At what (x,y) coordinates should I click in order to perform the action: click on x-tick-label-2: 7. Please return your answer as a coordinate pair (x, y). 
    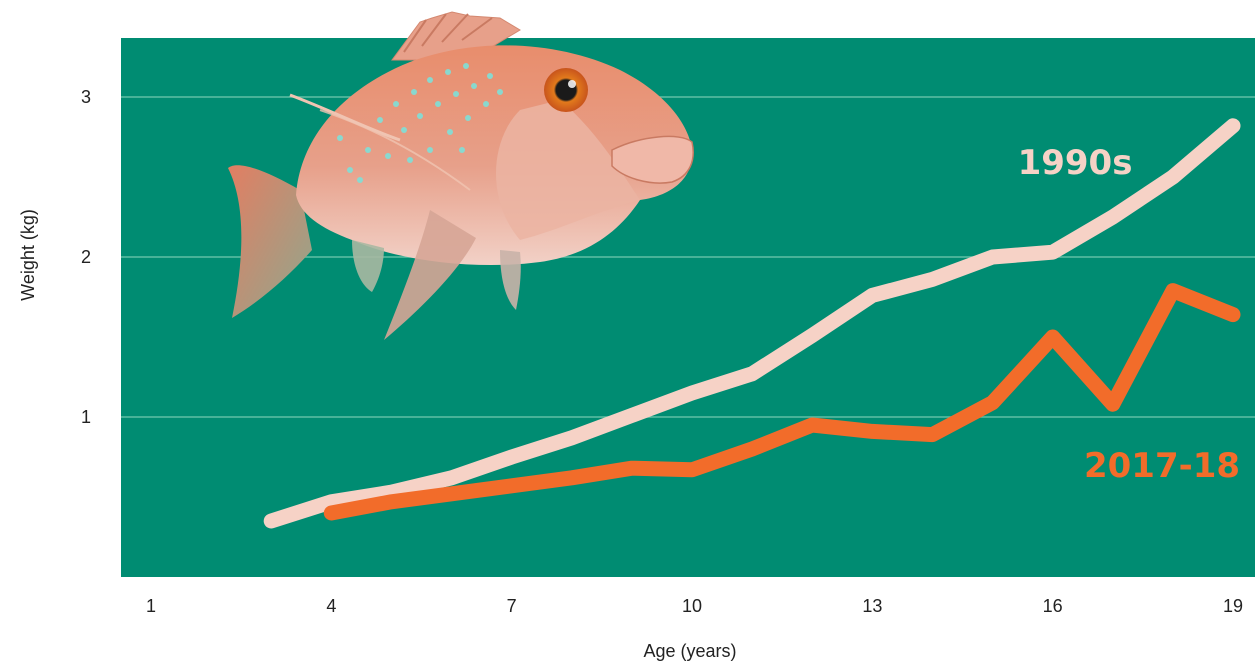
    Looking at the image, I should click on (512, 606).